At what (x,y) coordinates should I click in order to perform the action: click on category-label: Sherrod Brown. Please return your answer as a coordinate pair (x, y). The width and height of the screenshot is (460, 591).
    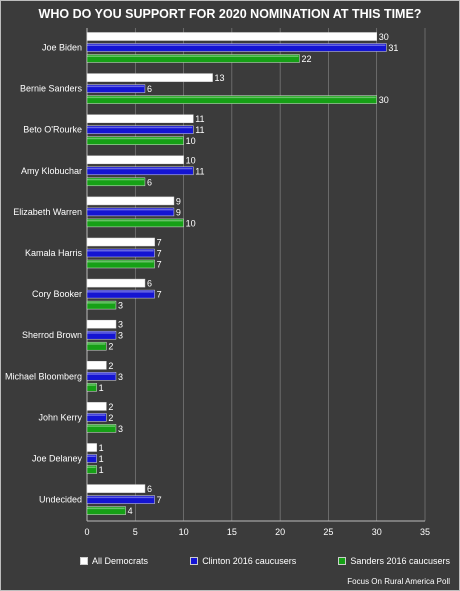
    Looking at the image, I should click on (52, 335).